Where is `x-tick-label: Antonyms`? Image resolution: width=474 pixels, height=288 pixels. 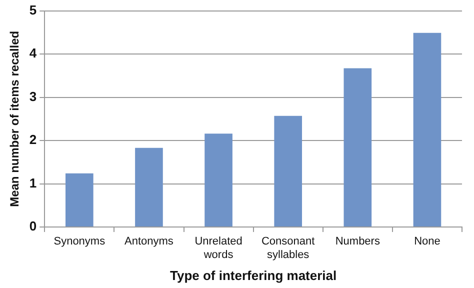
x-tick-label: Antonyms is located at coordinates (149, 242).